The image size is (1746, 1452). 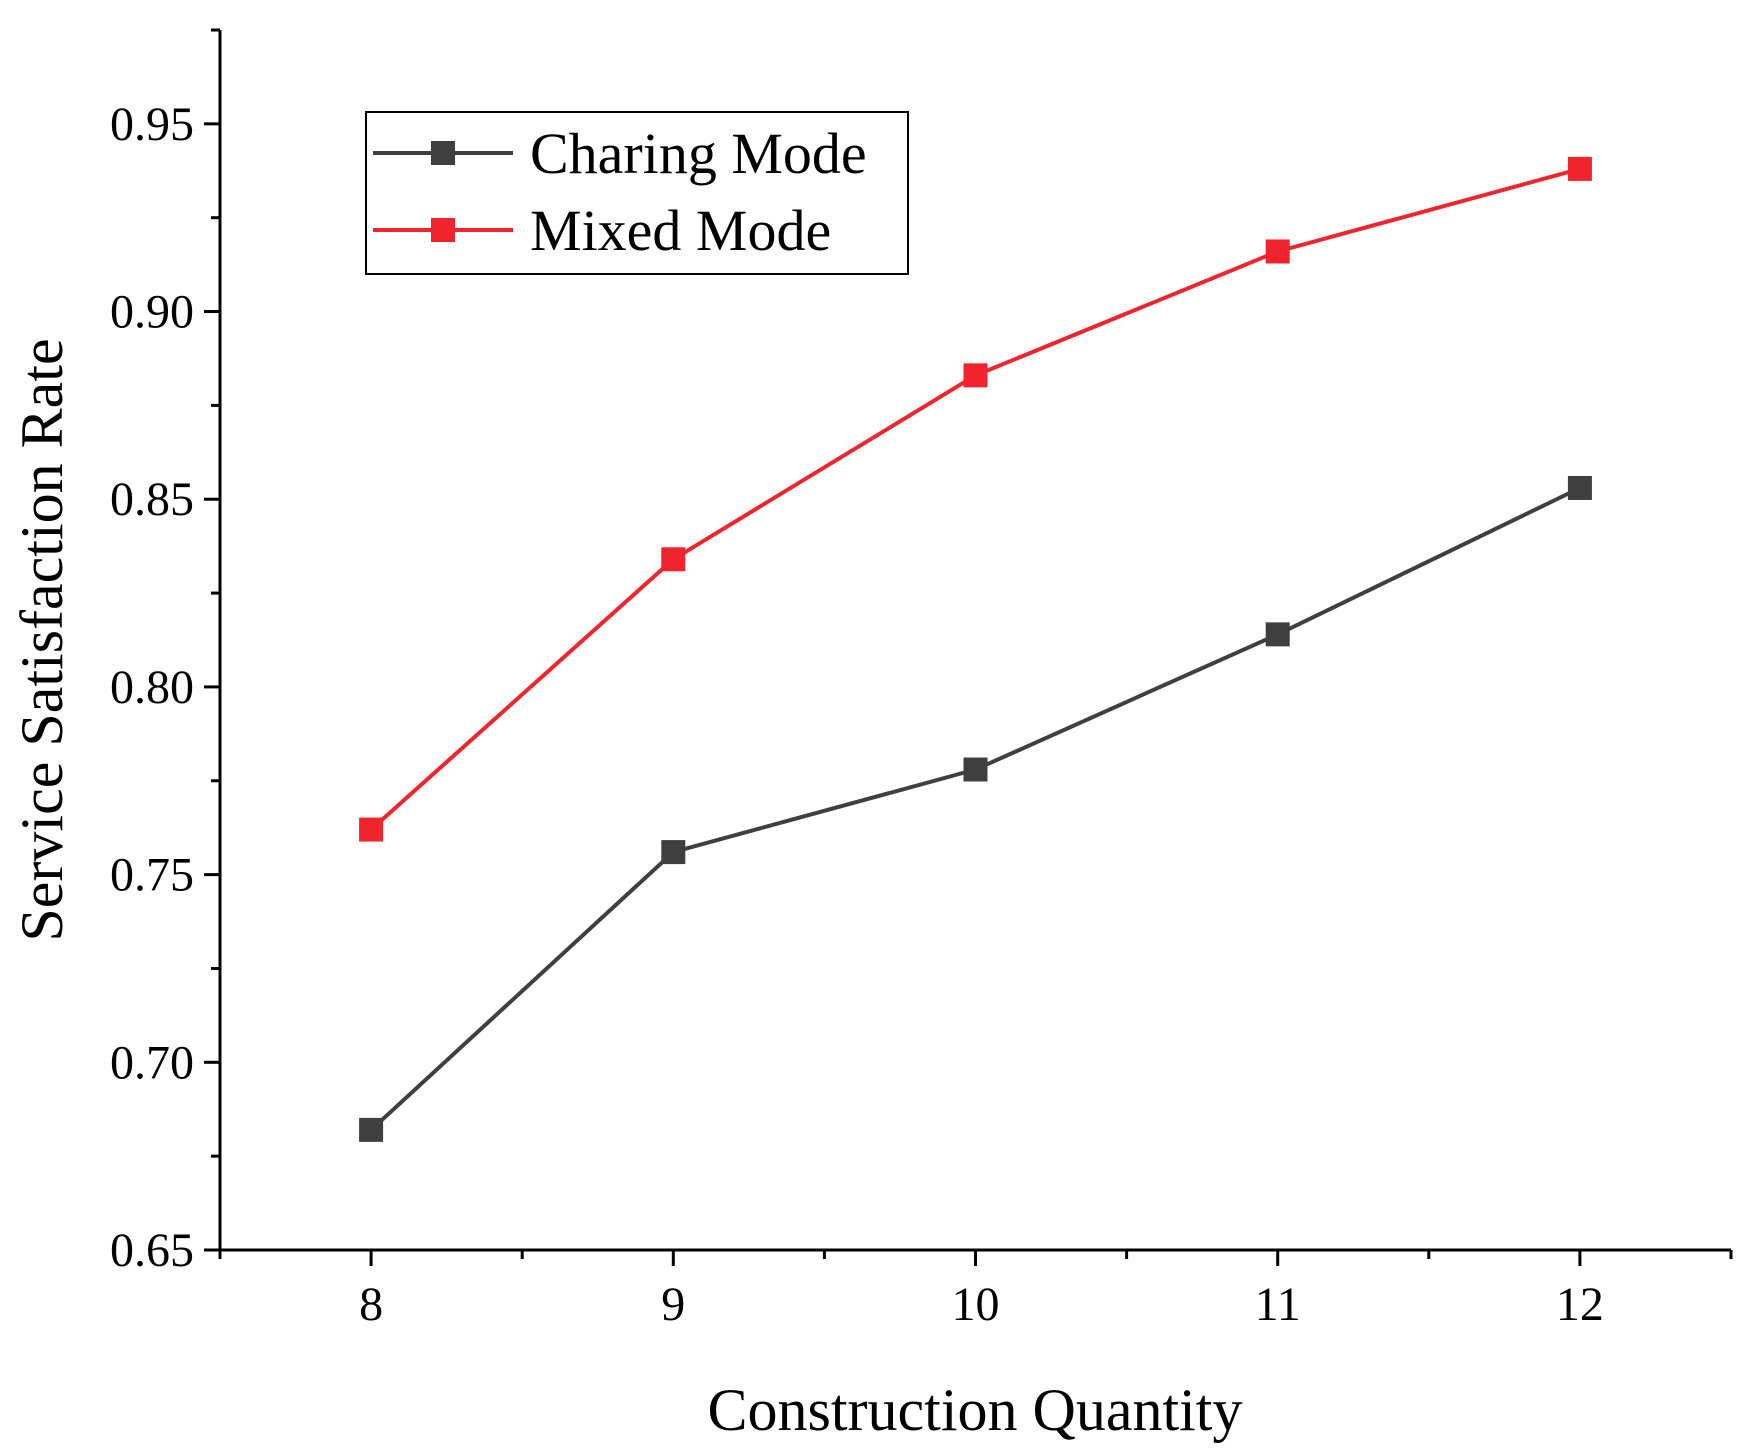 I want to click on y-tick-label: 0.90, so click(x=152, y=312).